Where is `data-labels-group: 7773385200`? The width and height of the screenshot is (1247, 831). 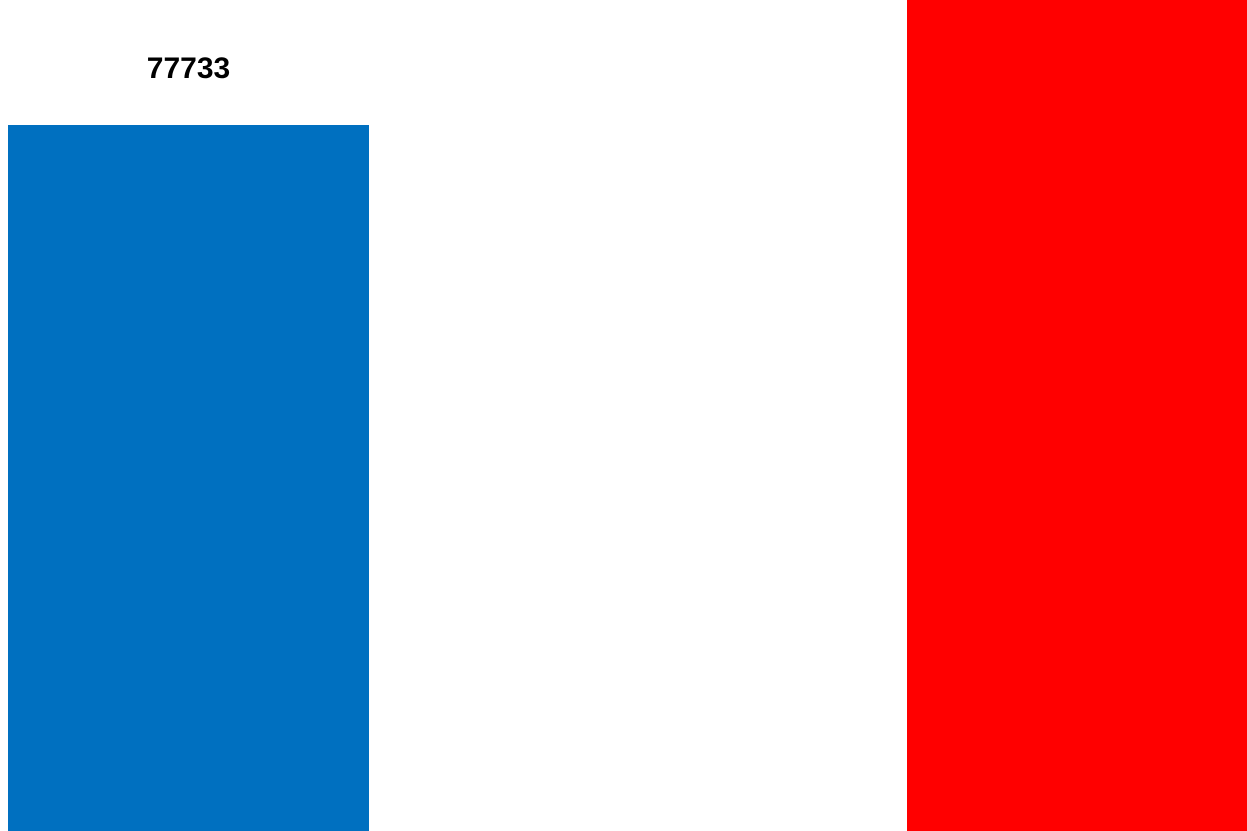
data-labels-group: 7773385200 is located at coordinates (188, 68).